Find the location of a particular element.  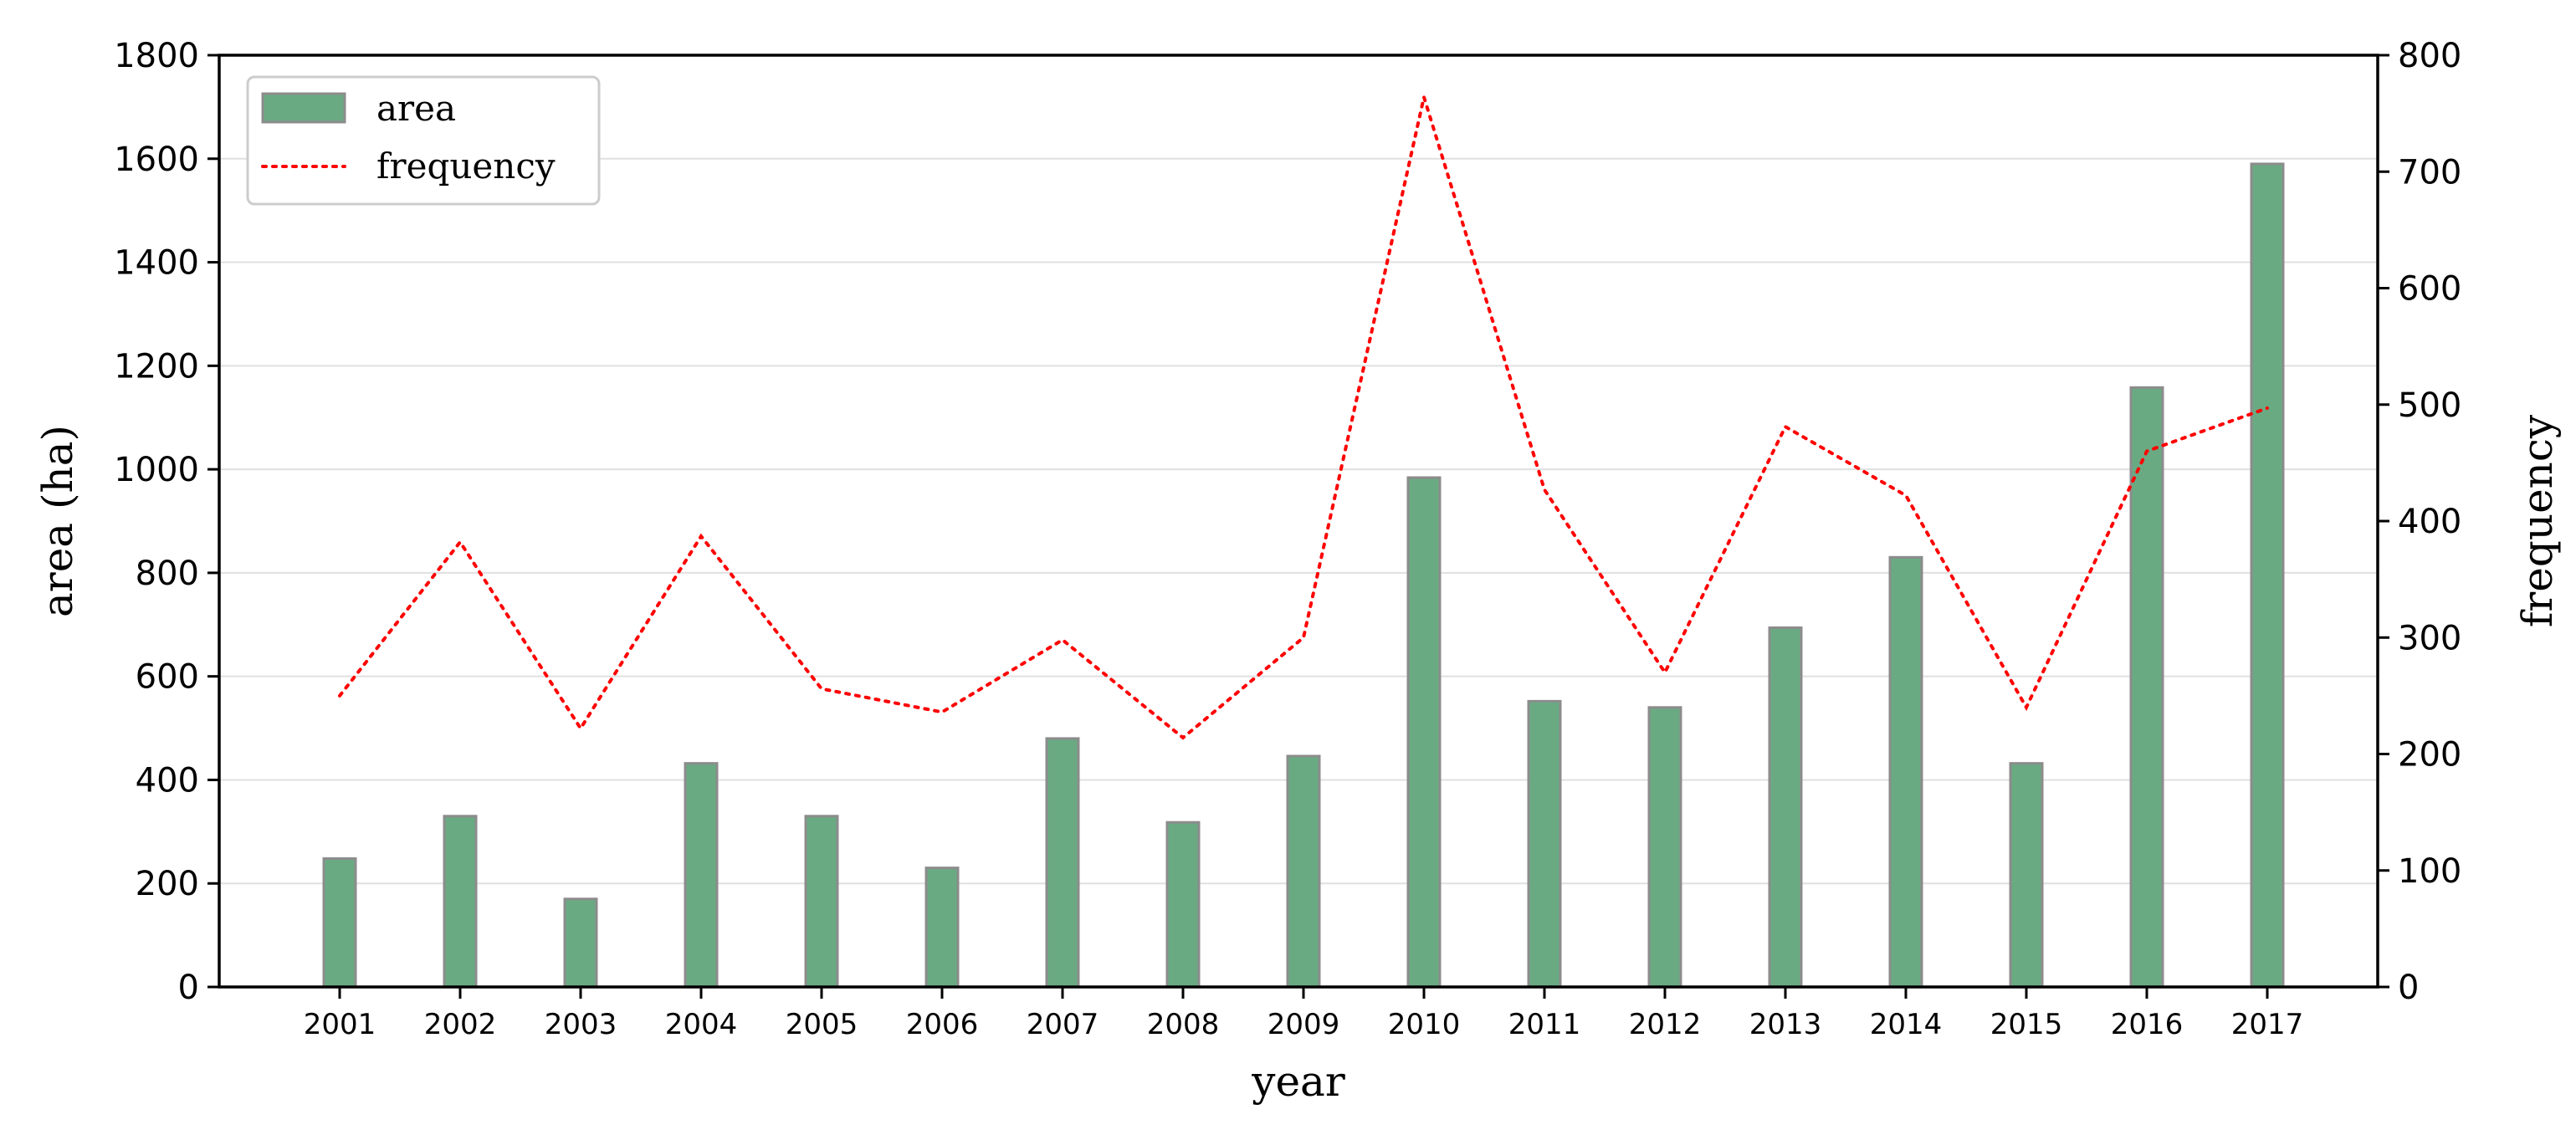

x-tick-label-2015: 2015 is located at coordinates (2027, 1024).